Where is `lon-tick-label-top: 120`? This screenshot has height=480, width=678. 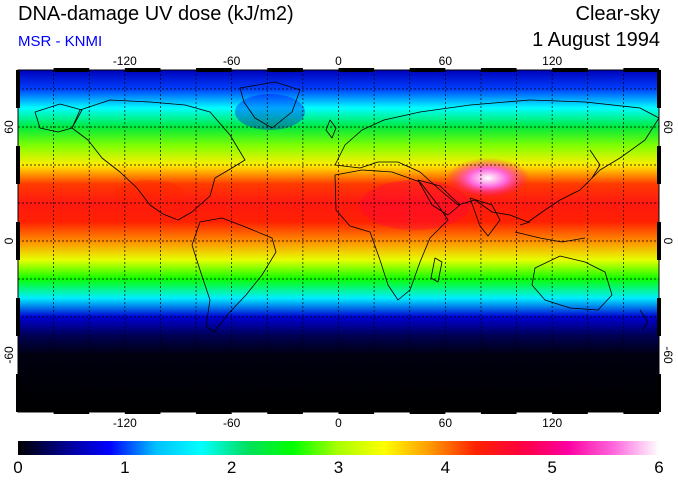
lon-tick-label-top: 120 is located at coordinates (552, 61).